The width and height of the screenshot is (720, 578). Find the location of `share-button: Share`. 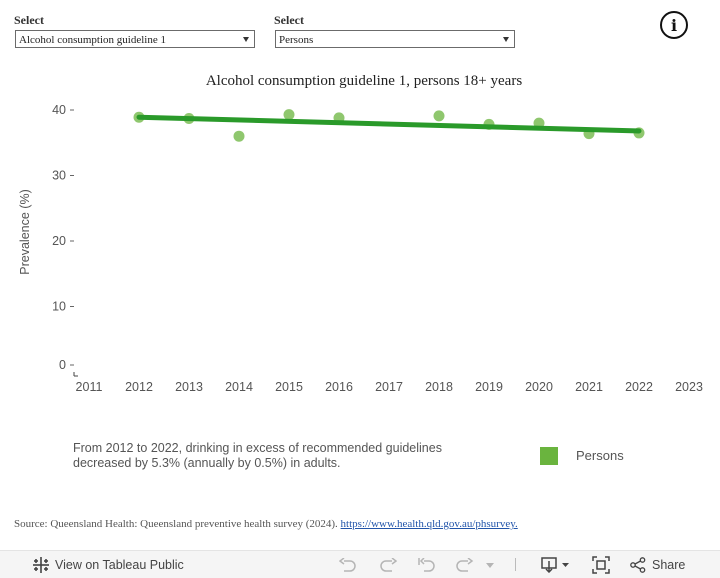

share-button: Share is located at coordinates (657, 564).